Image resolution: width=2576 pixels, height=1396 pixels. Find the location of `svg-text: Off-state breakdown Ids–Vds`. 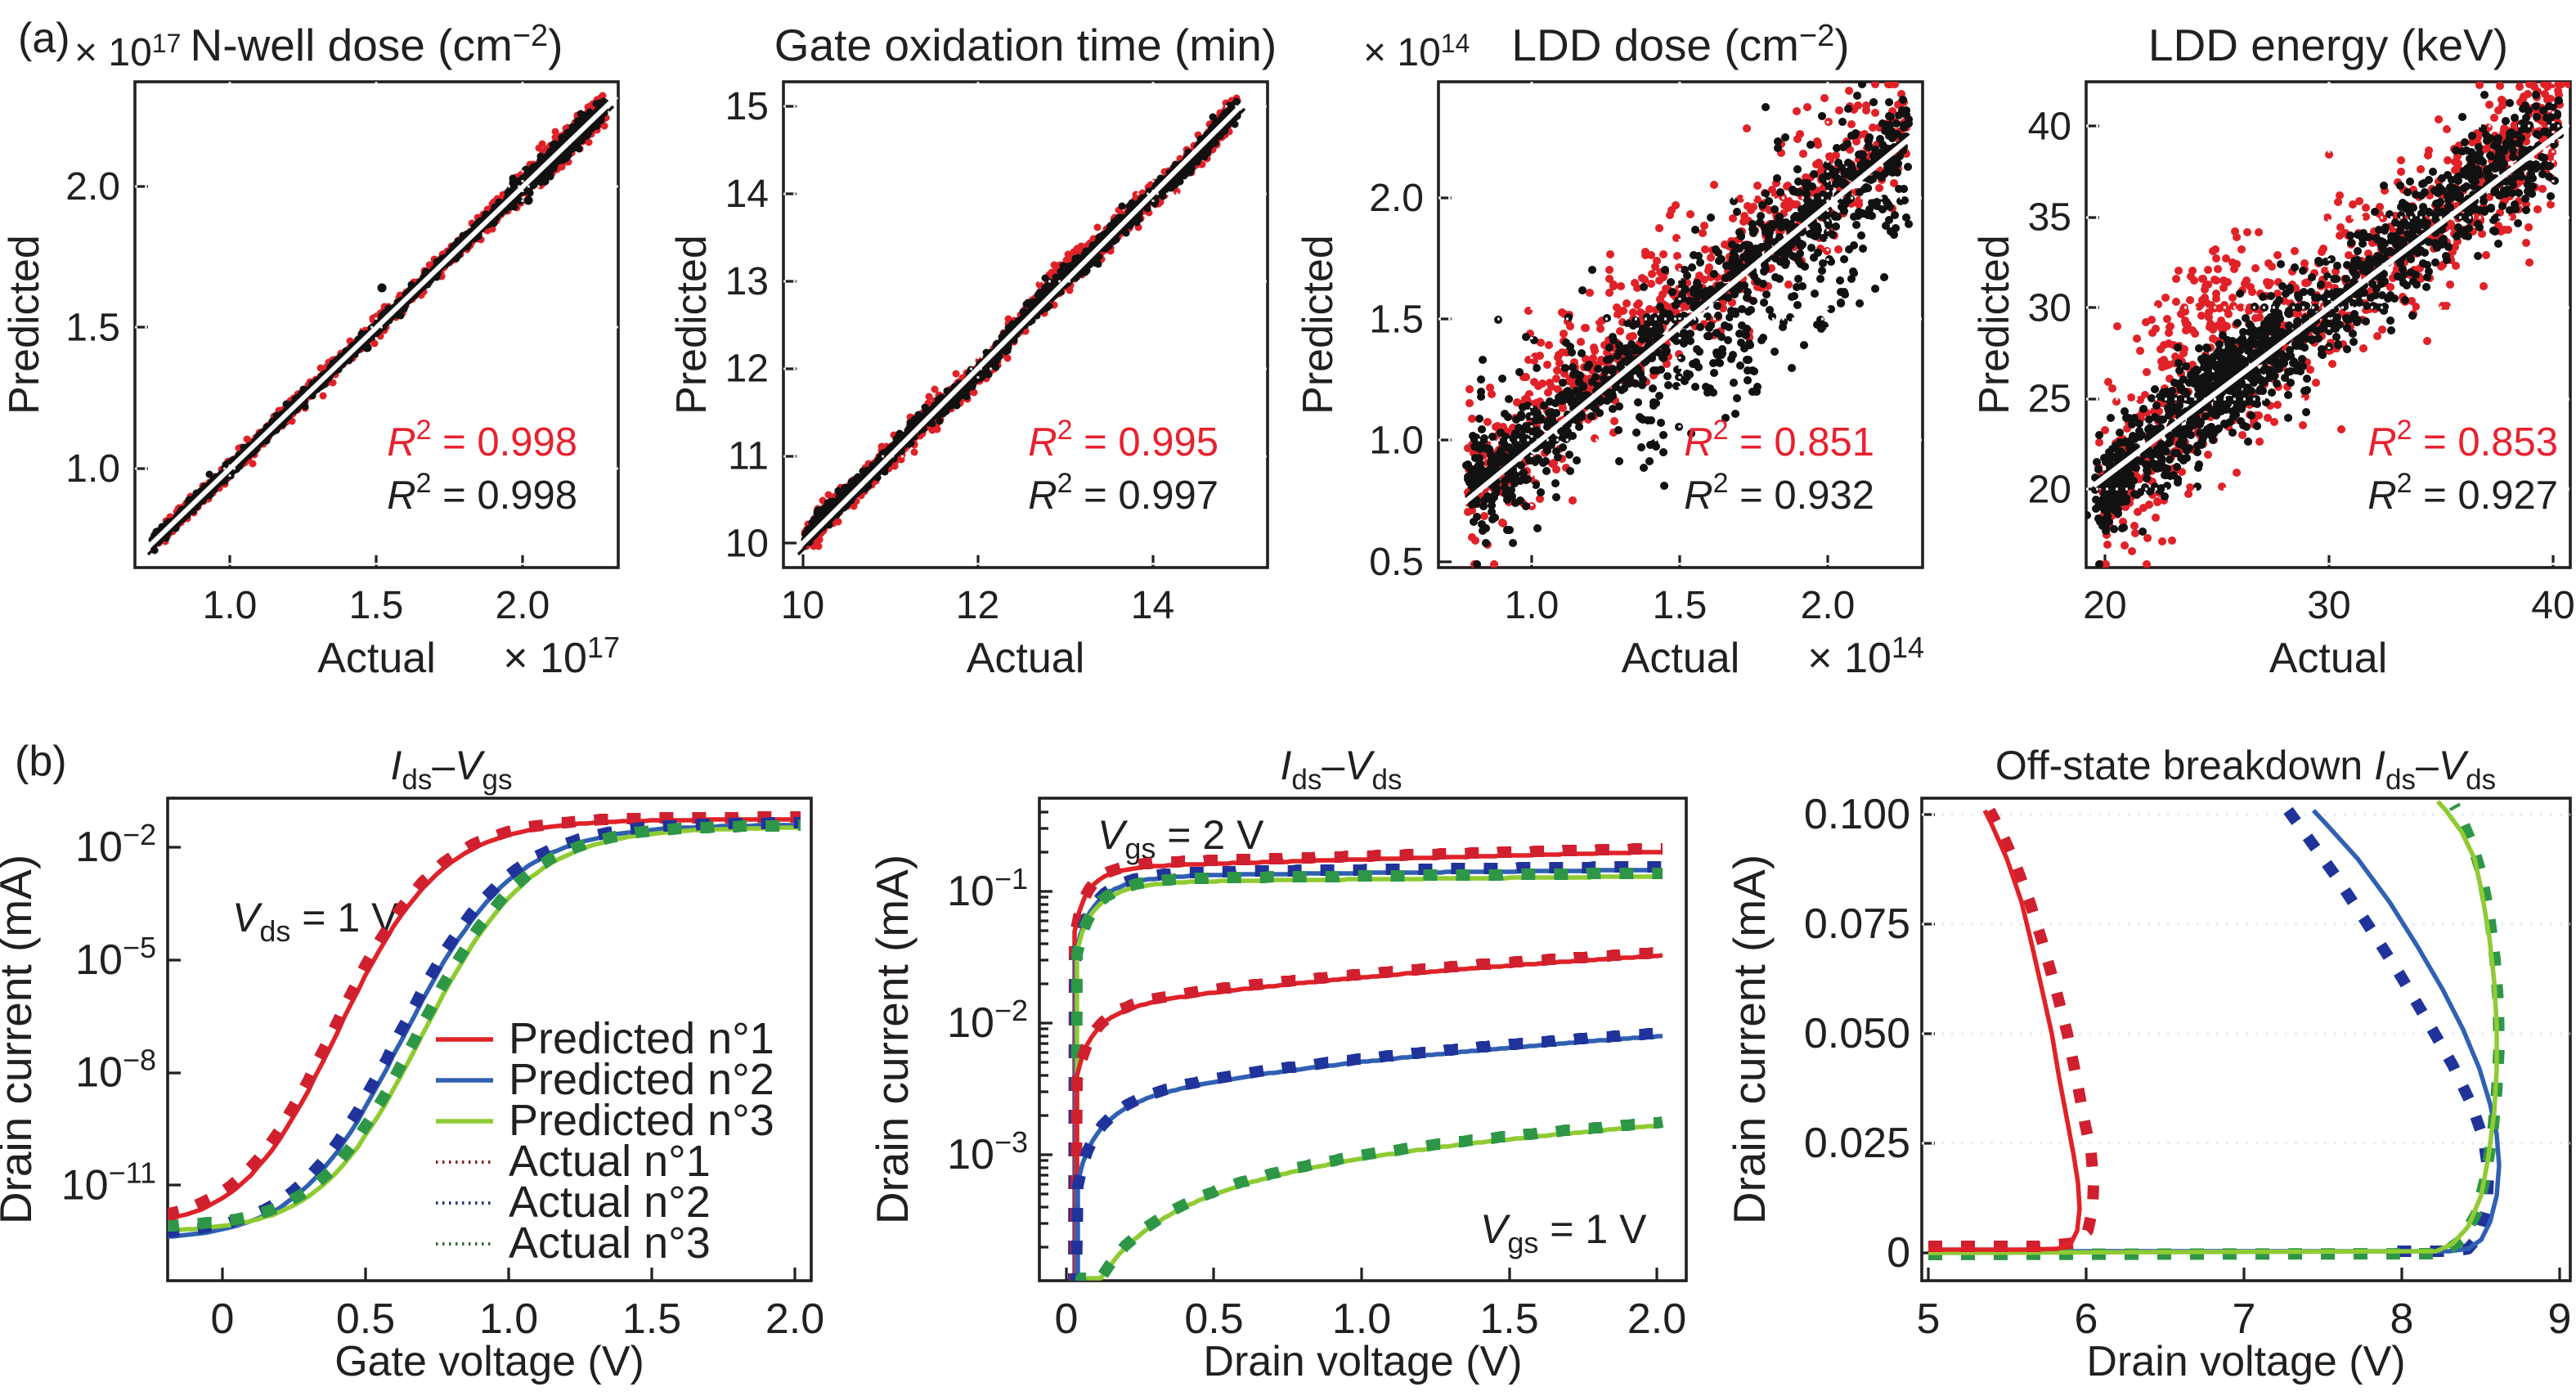

svg-text: Off-state breakdown Ids–Vds is located at coordinates (2245, 769).